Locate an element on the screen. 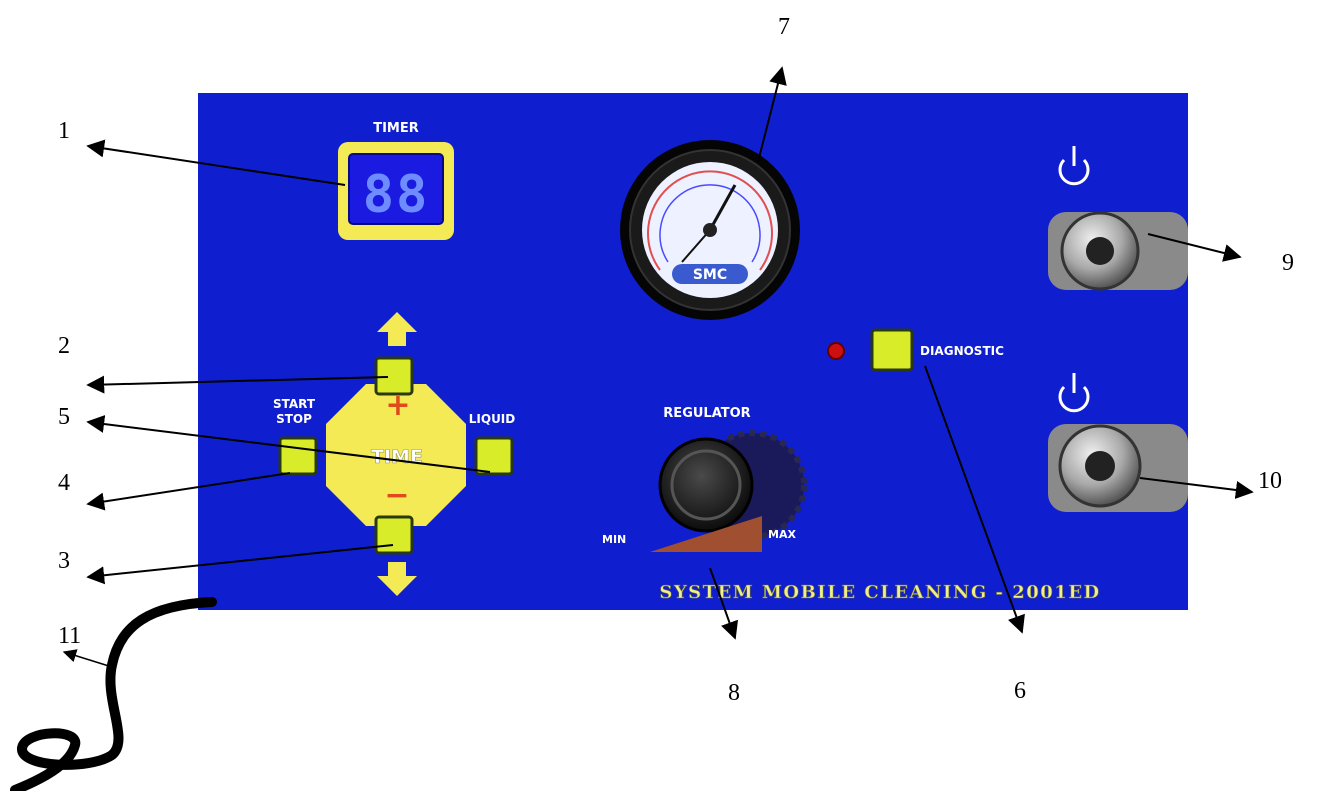 This screenshot has width=1318, height=791. timer-screen is located at coordinates (396, 189).